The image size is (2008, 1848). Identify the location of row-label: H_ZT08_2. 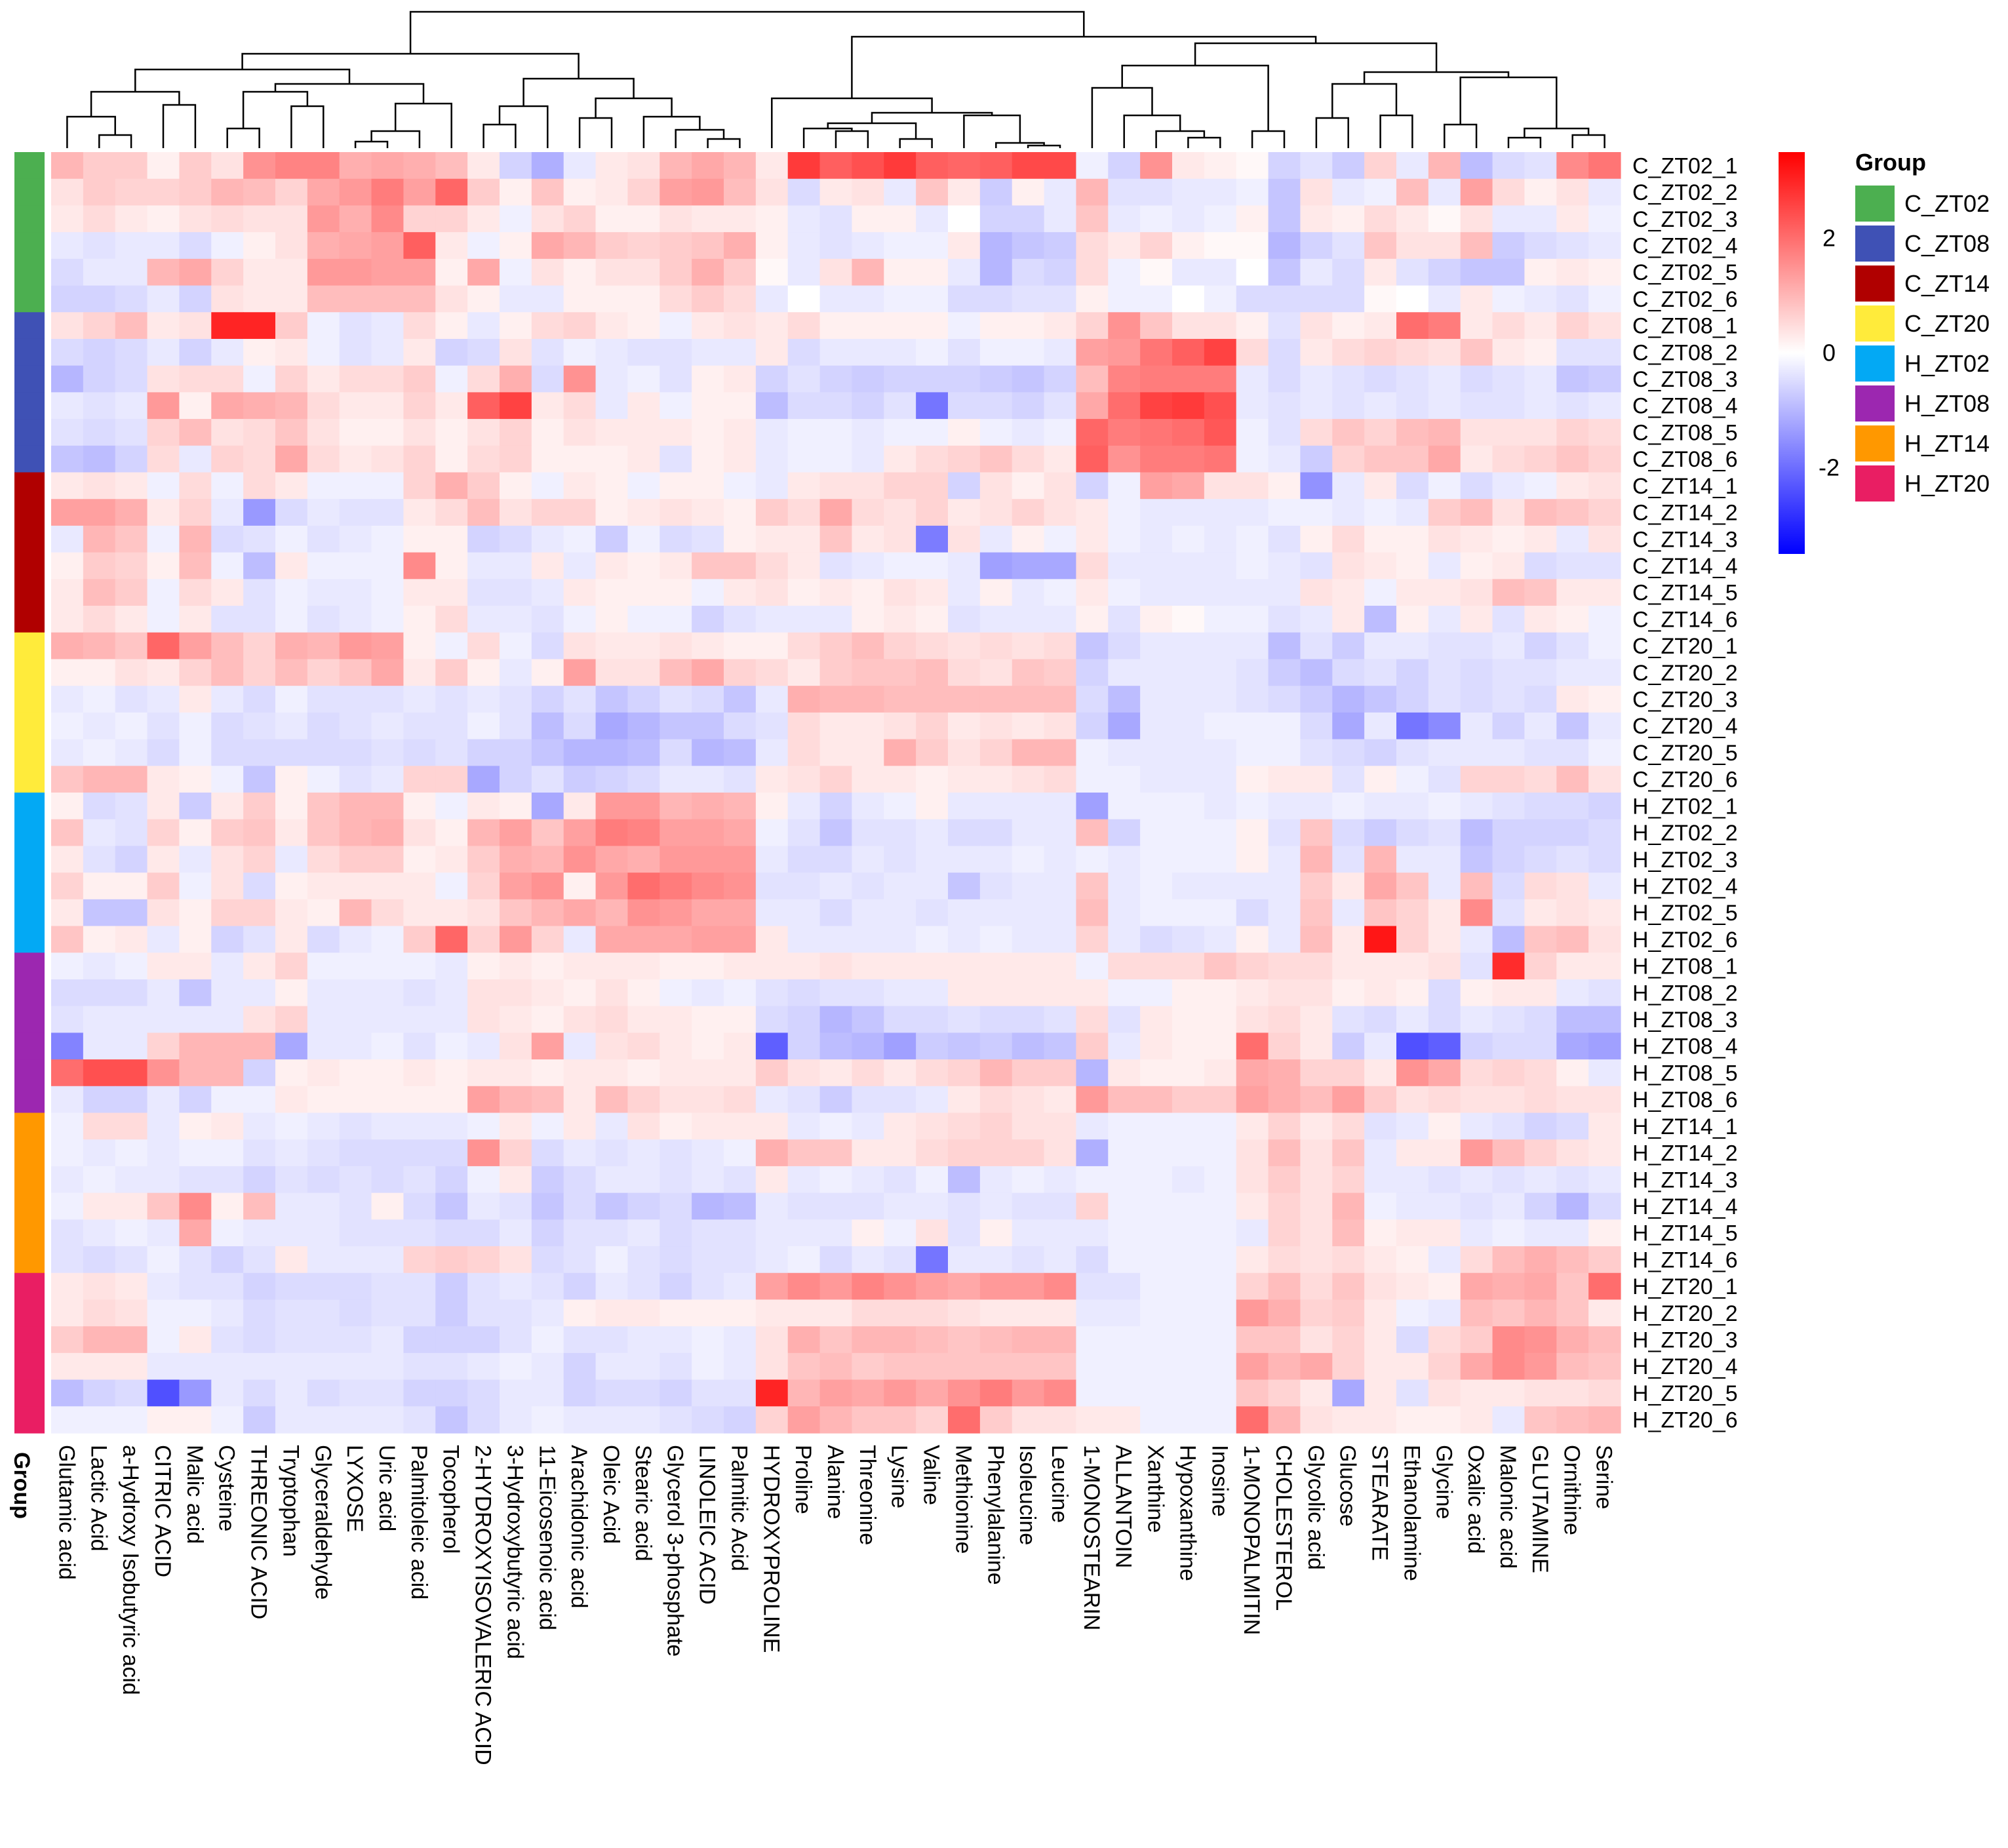
(1685, 993).